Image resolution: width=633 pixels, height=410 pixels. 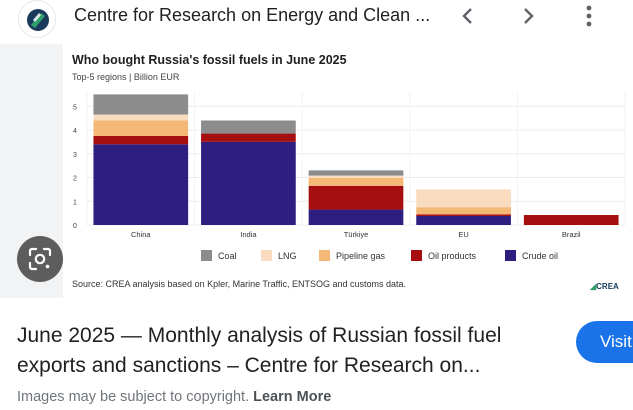 What do you see at coordinates (604, 286) in the screenshot?
I see `crea-logo: ◢CREA` at bounding box center [604, 286].